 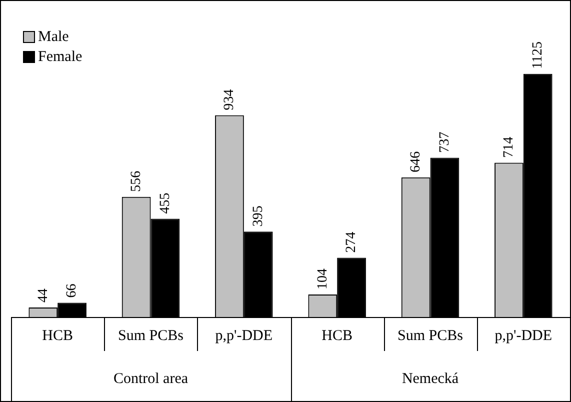 What do you see at coordinates (416, 161) in the screenshot?
I see `data-label: 646` at bounding box center [416, 161].